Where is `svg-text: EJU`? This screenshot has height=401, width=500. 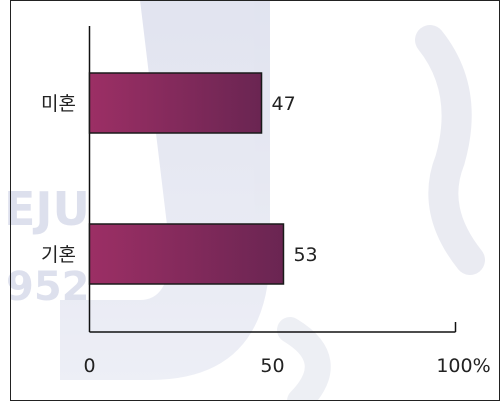 svg-text: EJU is located at coordinates (47, 209).